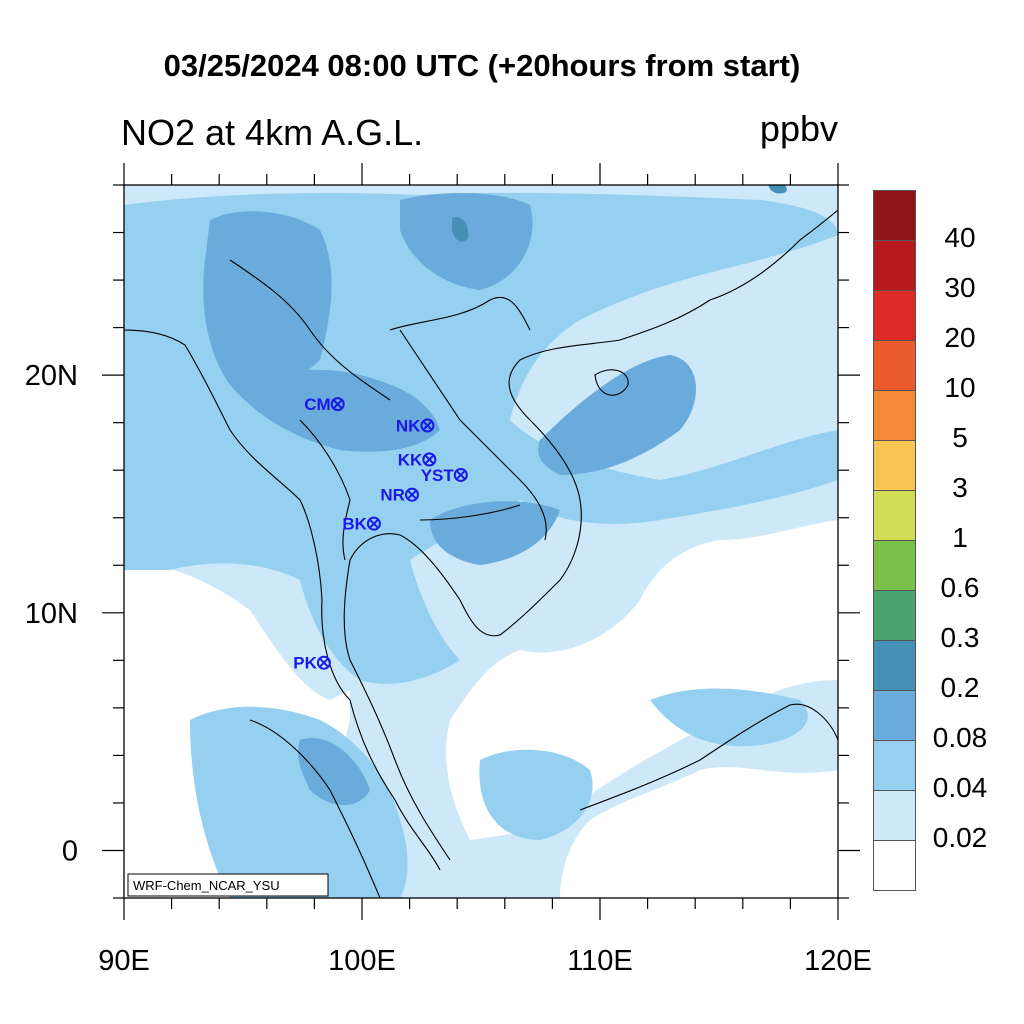 The width and height of the screenshot is (1024, 1024). What do you see at coordinates (960, 437) in the screenshot?
I see `colorbar-level-label: 5` at bounding box center [960, 437].